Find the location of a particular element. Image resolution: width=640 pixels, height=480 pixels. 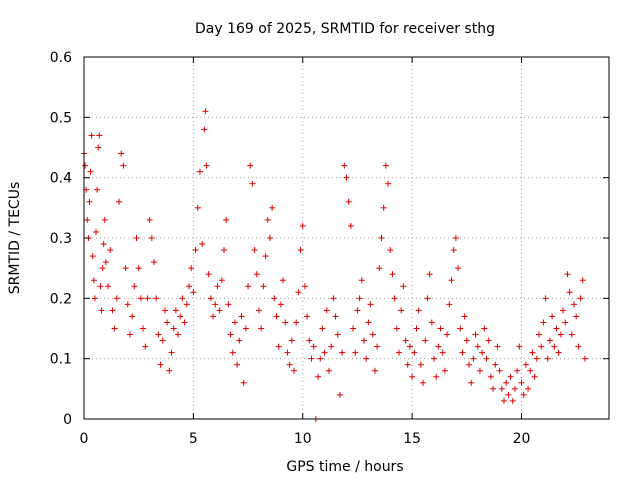

y-tick-label: 0.3 is located at coordinates (61, 239).